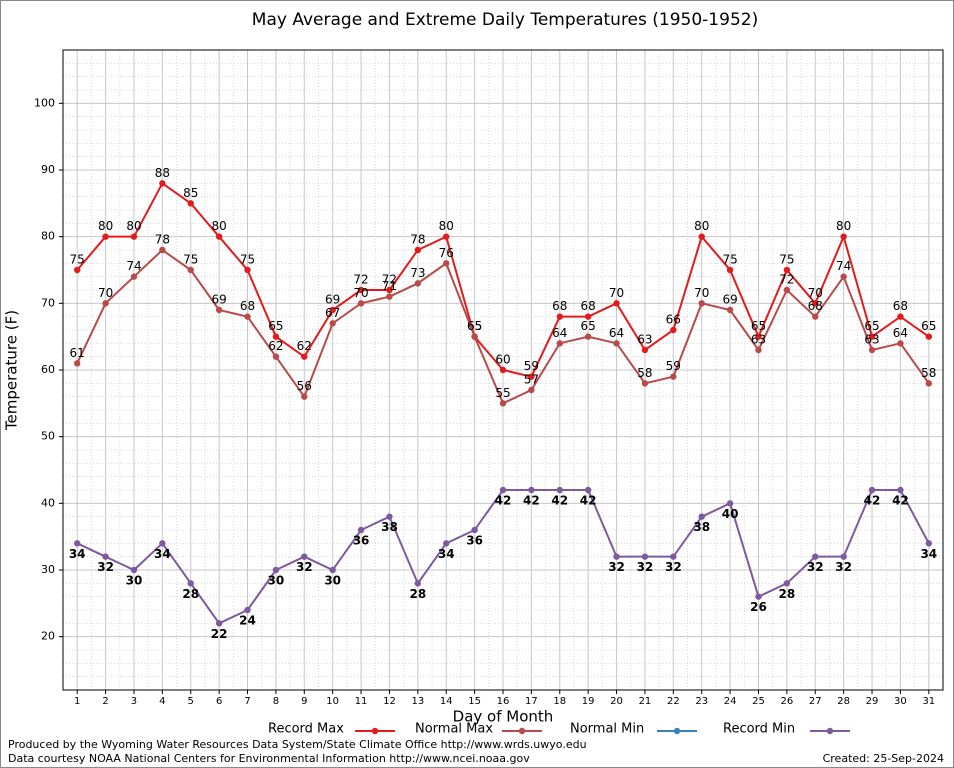  Describe the element at coordinates (446, 701) in the screenshot. I see `x-tick-label: 14` at that location.